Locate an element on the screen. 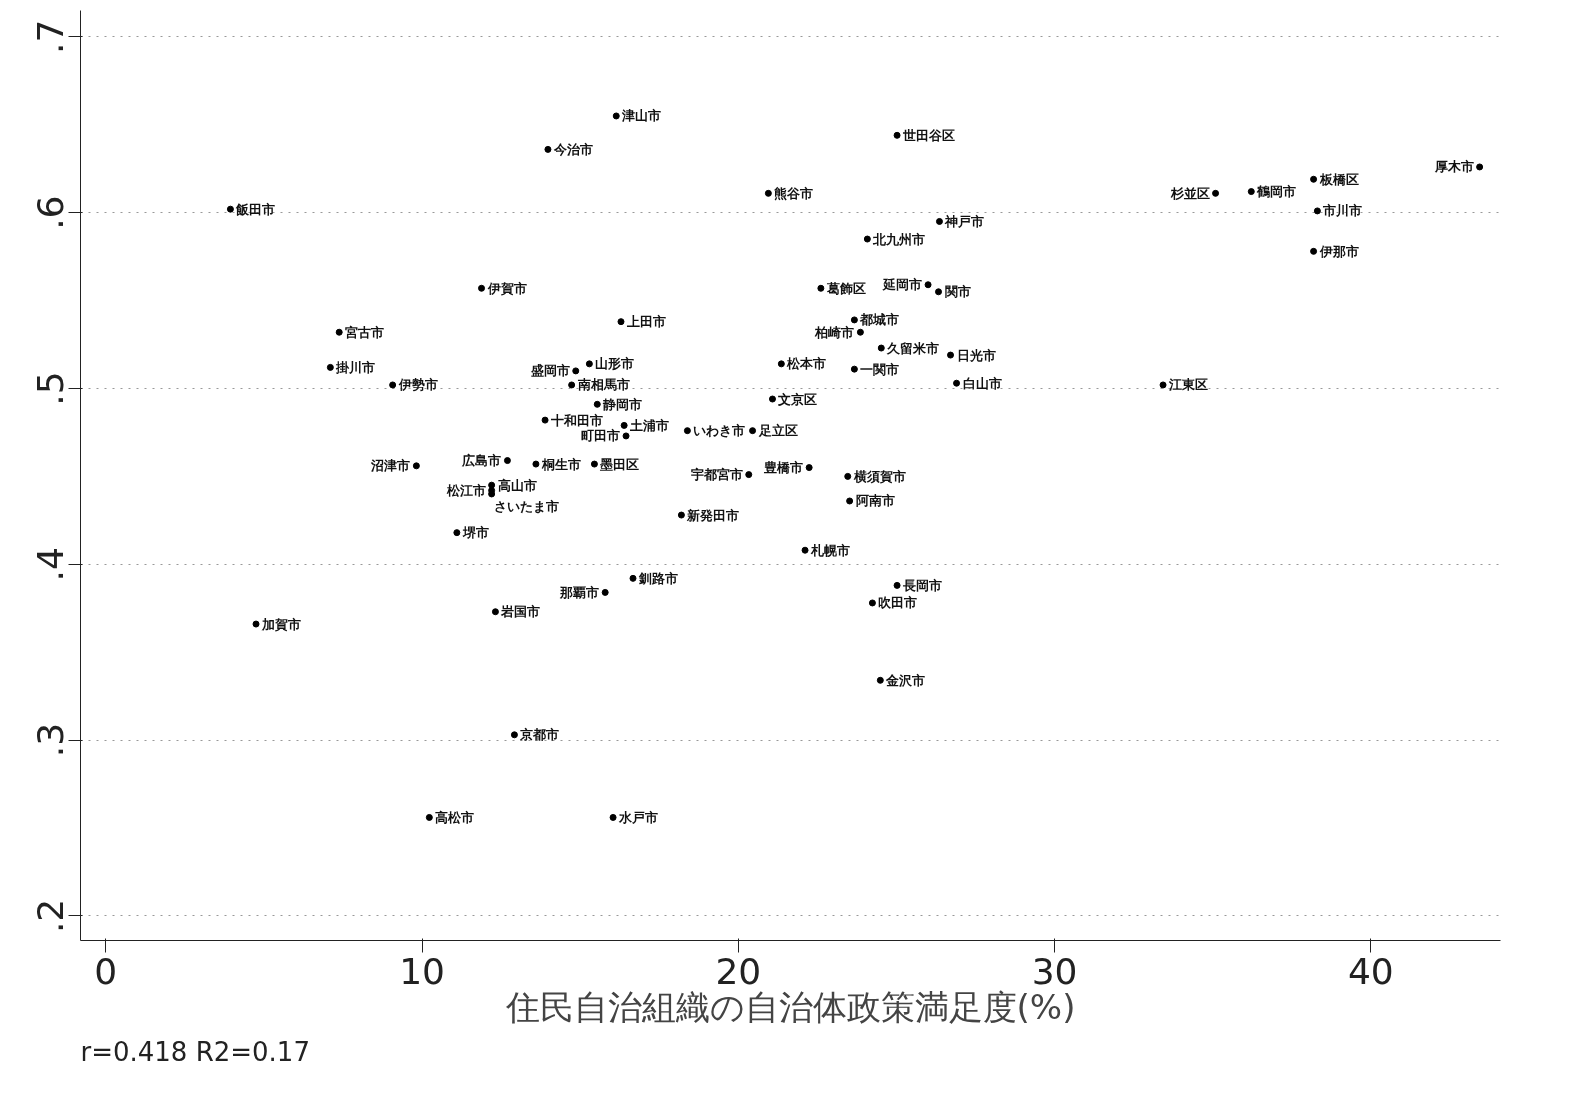 This screenshot has width=1585, height=1117. annotation: 釧路市 is located at coordinates (658, 578).